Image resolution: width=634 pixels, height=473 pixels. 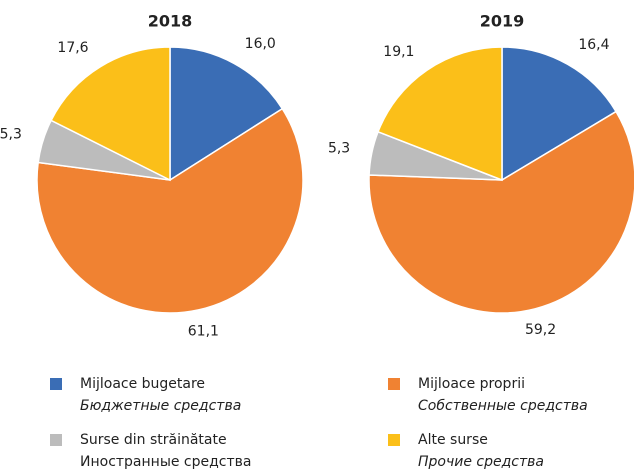 What do you see at coordinates (471, 384) in the screenshot?
I see `legend-label: Mijloace proprii` at bounding box center [471, 384].